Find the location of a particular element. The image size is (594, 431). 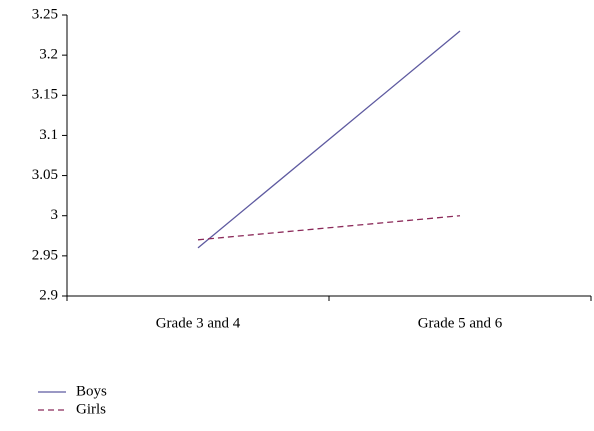

y-tick-label: 3.2 is located at coordinates (48, 55).